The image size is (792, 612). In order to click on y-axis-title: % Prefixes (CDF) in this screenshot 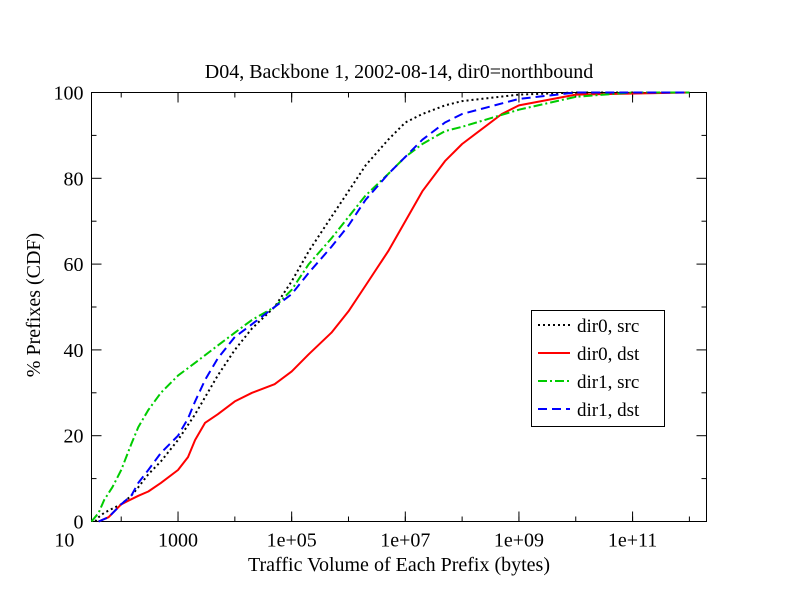, I will do `click(34, 305)`.